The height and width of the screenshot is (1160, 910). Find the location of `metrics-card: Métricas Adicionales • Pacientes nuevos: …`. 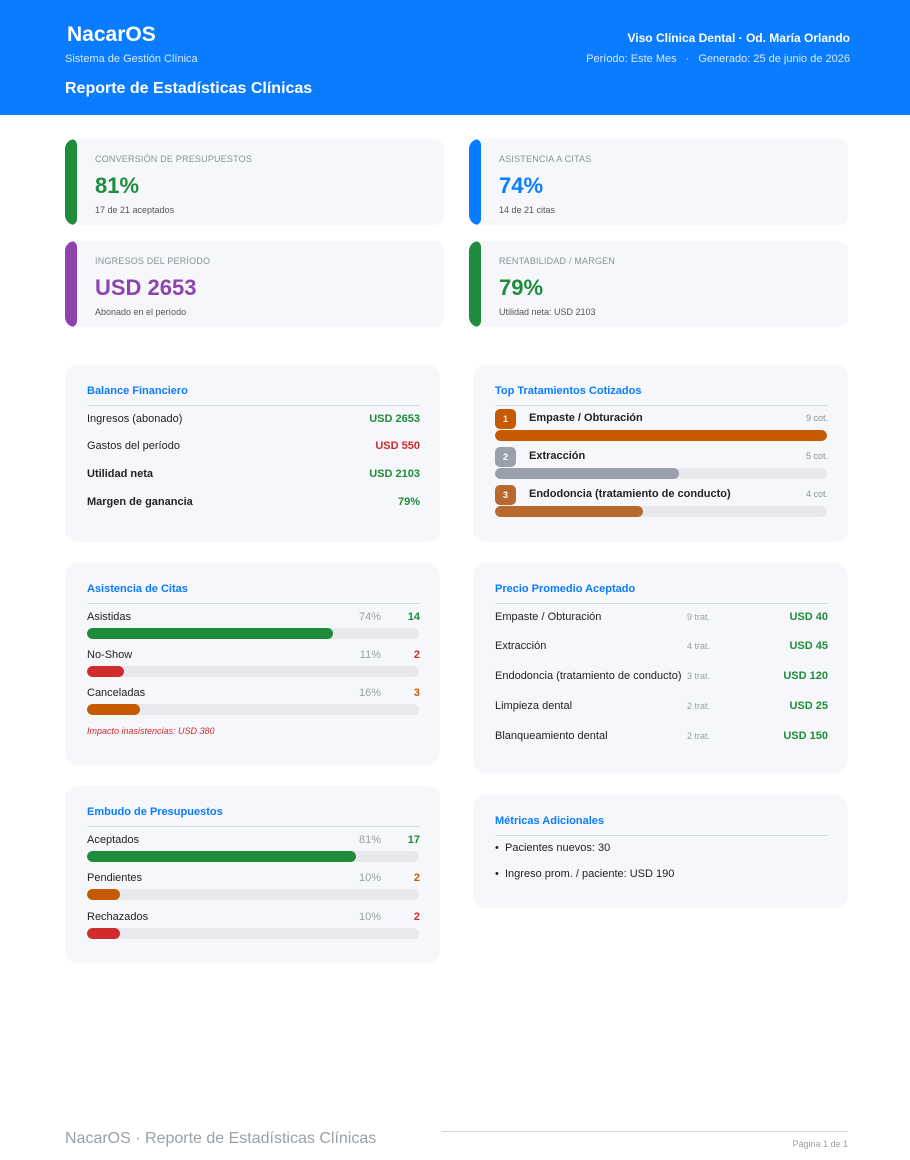

metrics-card: Métricas Adicionales • Pacientes nuevos: … is located at coordinates (660, 851).